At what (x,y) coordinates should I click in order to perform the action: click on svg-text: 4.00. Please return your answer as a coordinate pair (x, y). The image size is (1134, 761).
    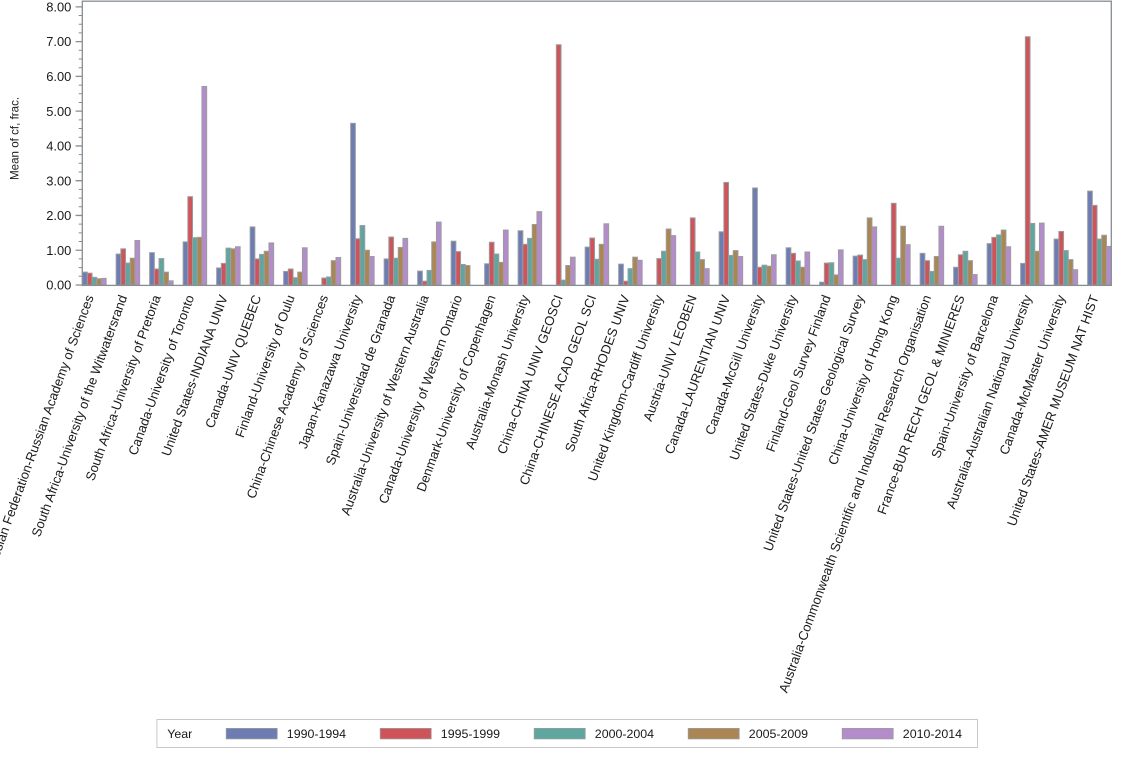
    Looking at the image, I should click on (58, 146).